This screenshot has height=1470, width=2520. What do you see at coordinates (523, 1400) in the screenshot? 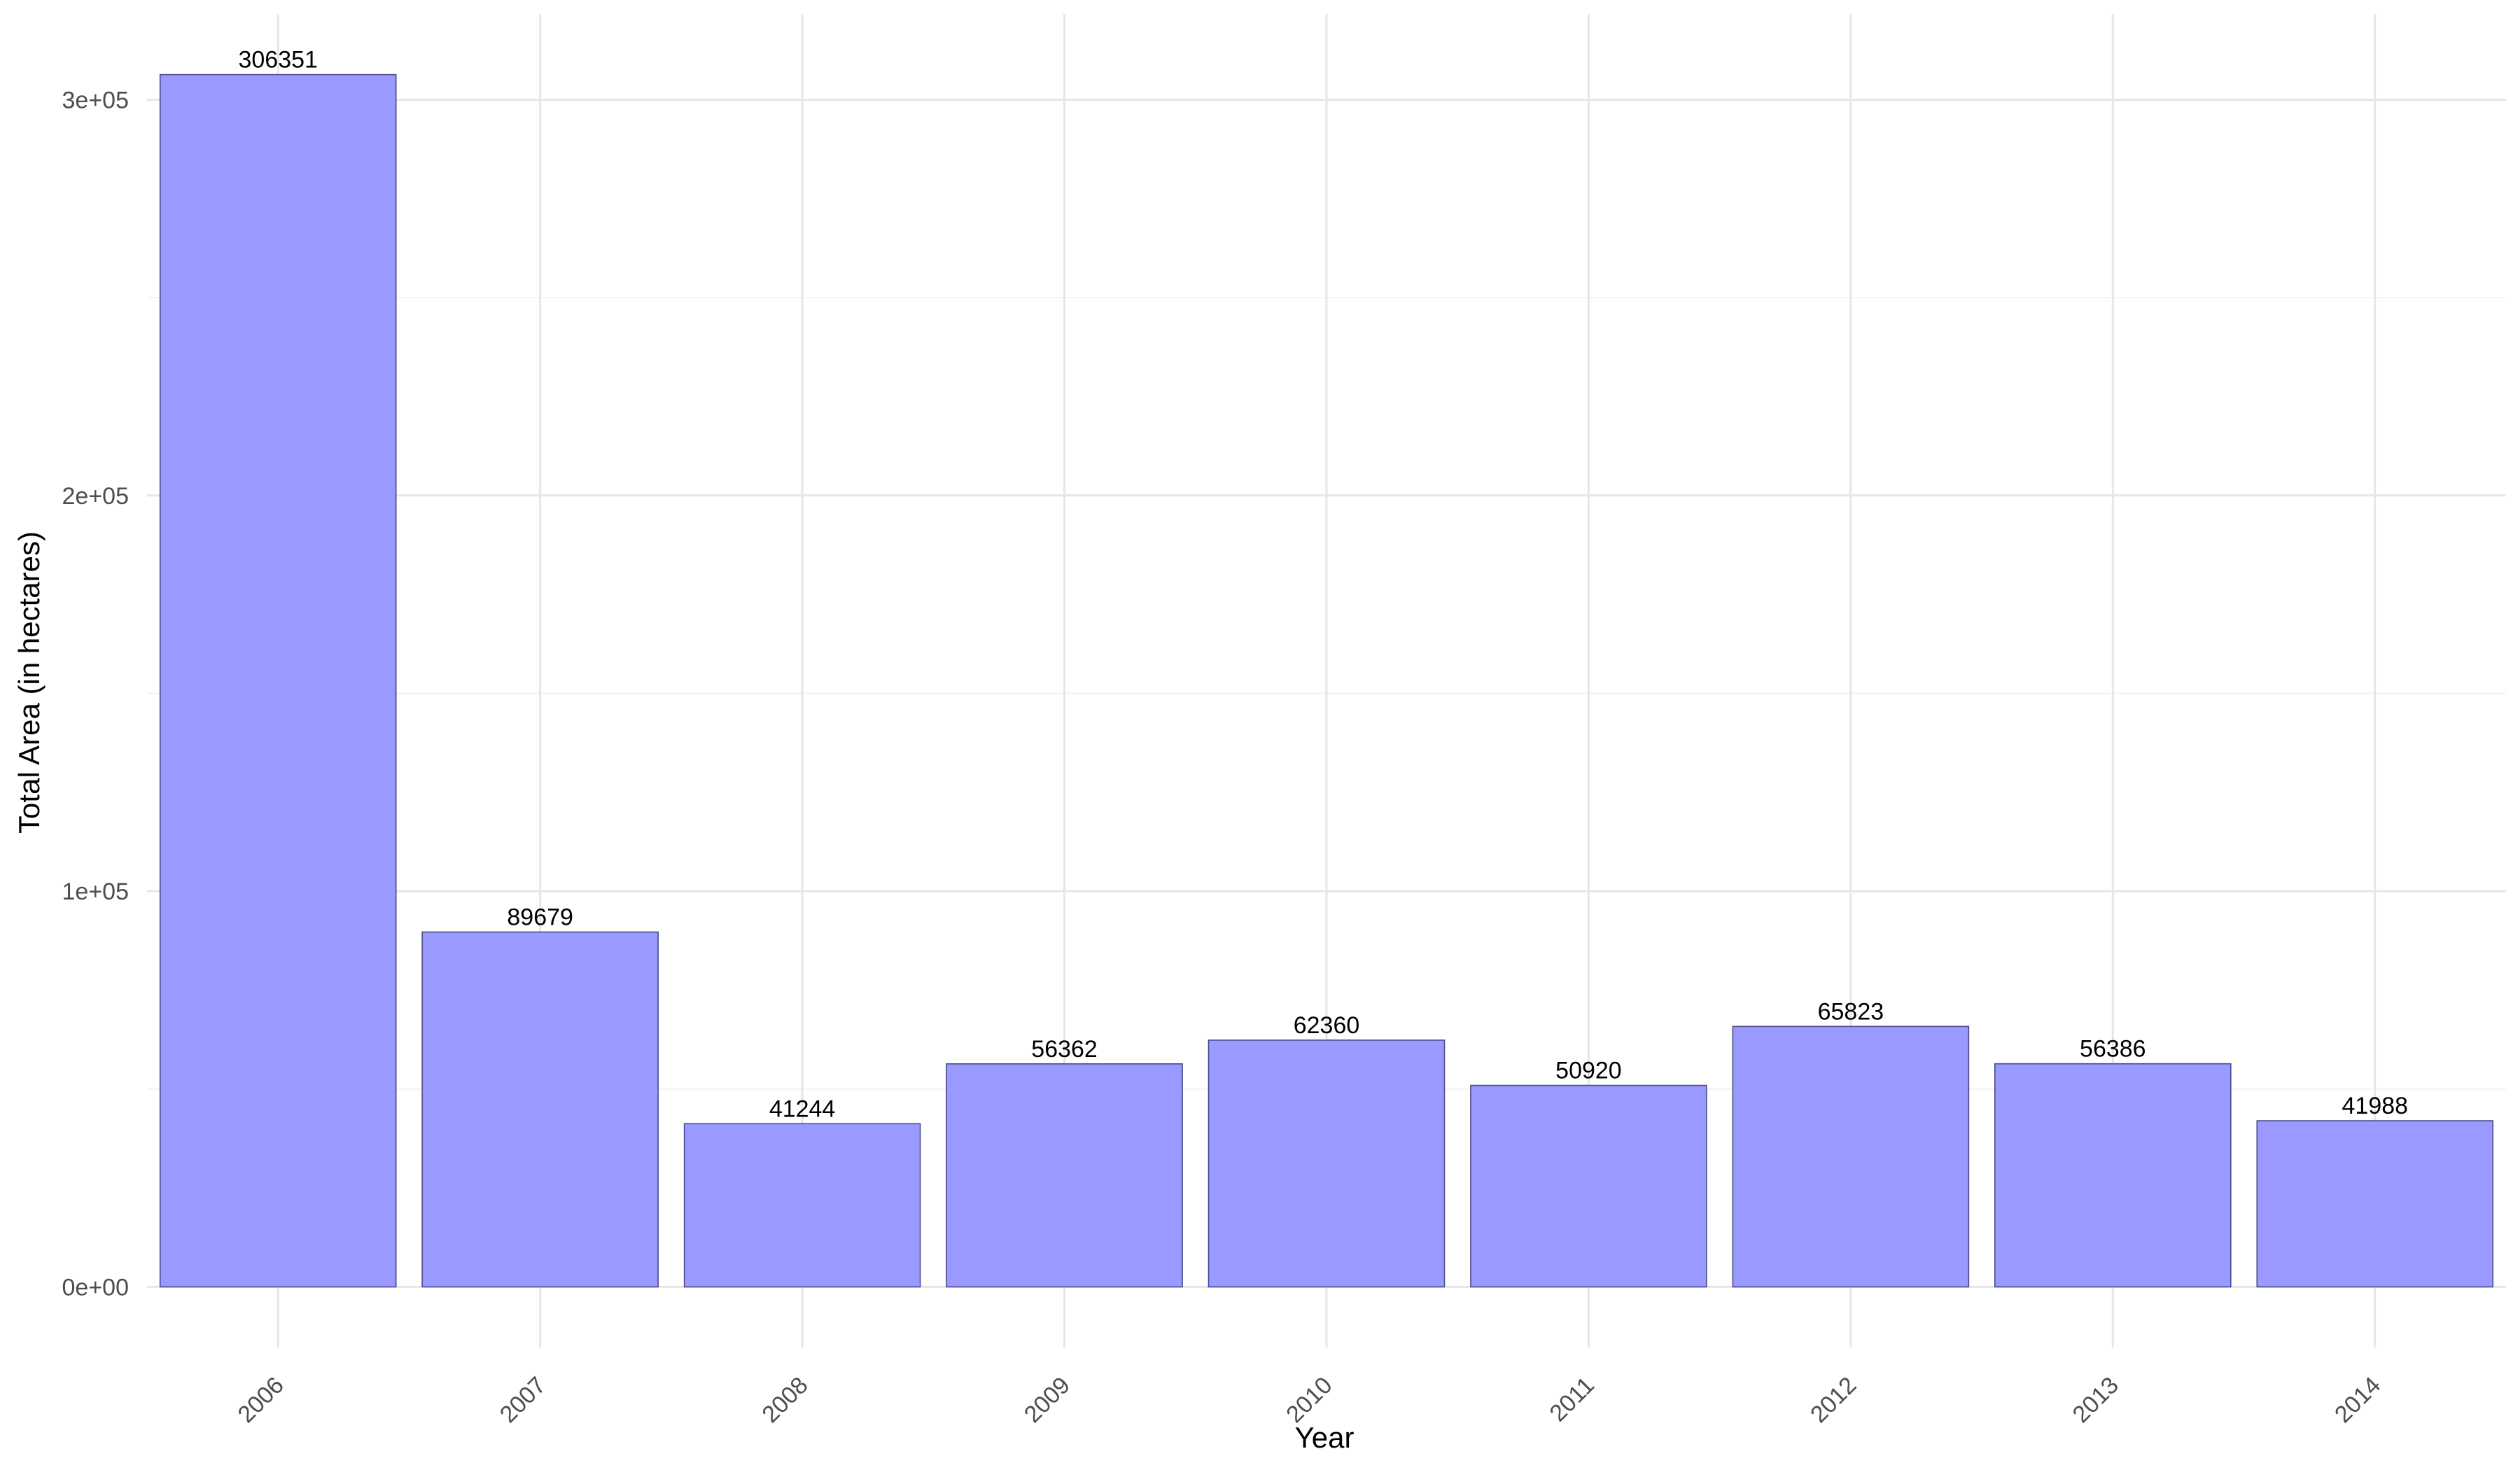
I see `x-tick-label-2007: 2007` at bounding box center [523, 1400].